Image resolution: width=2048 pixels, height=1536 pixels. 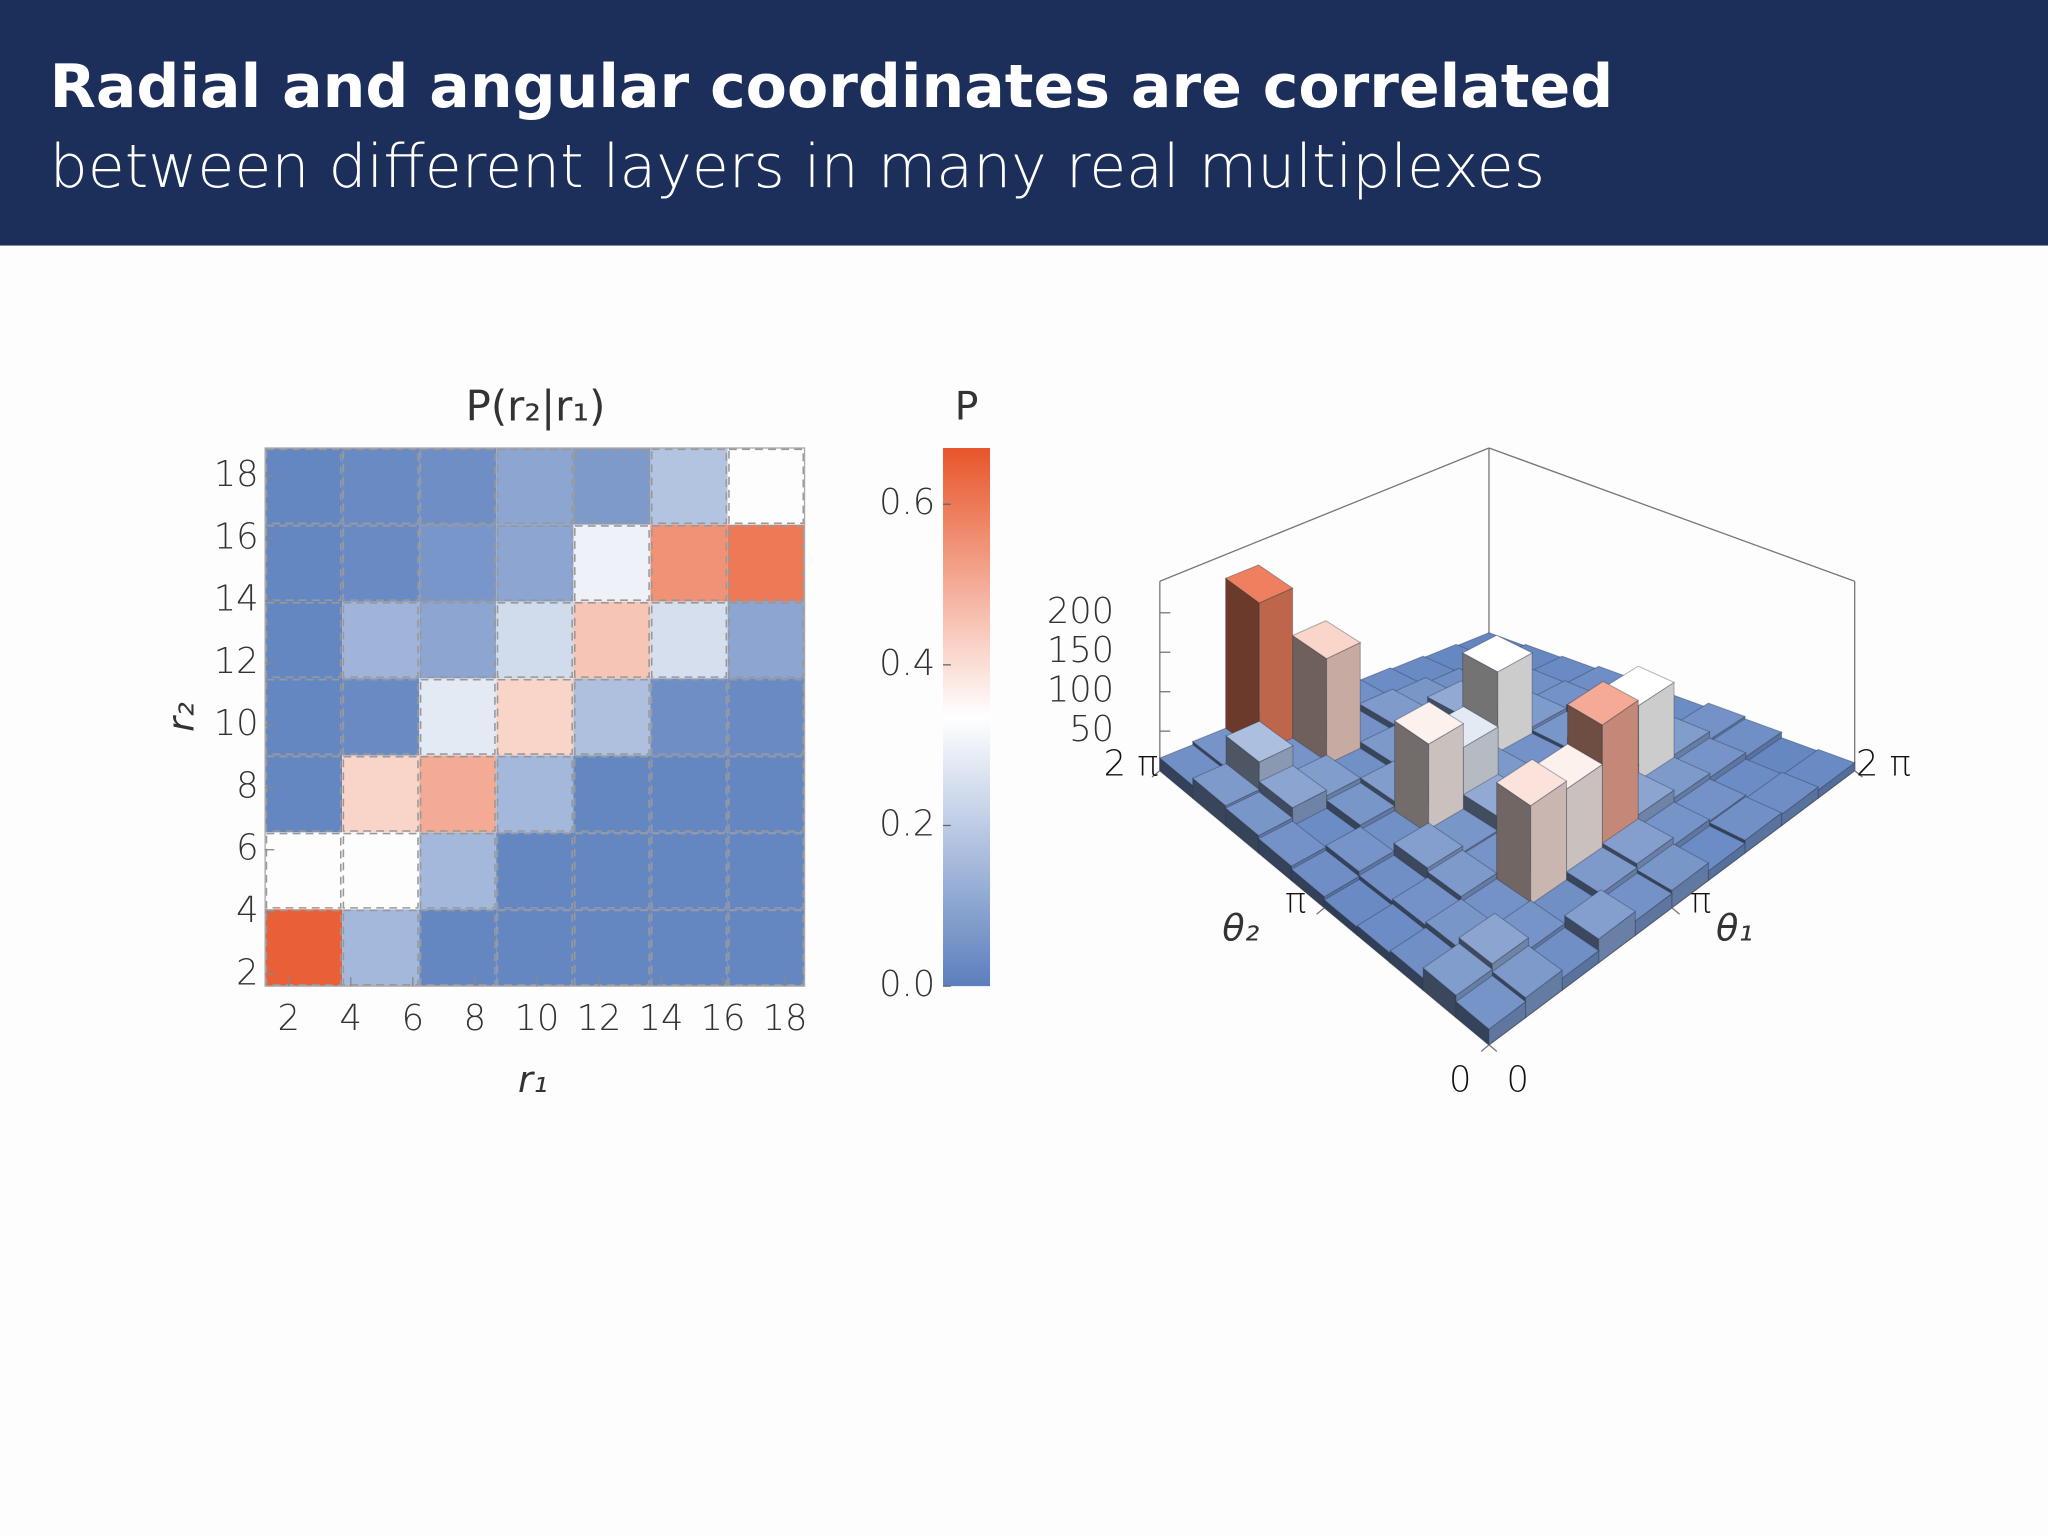 What do you see at coordinates (288, 1018) in the screenshot?
I see `x-tick-label: 2` at bounding box center [288, 1018].